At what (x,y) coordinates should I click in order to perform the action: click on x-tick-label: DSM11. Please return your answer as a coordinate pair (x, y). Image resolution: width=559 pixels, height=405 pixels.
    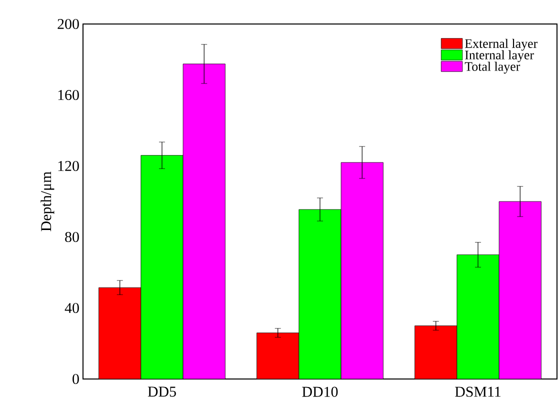
    Looking at the image, I should click on (477, 391).